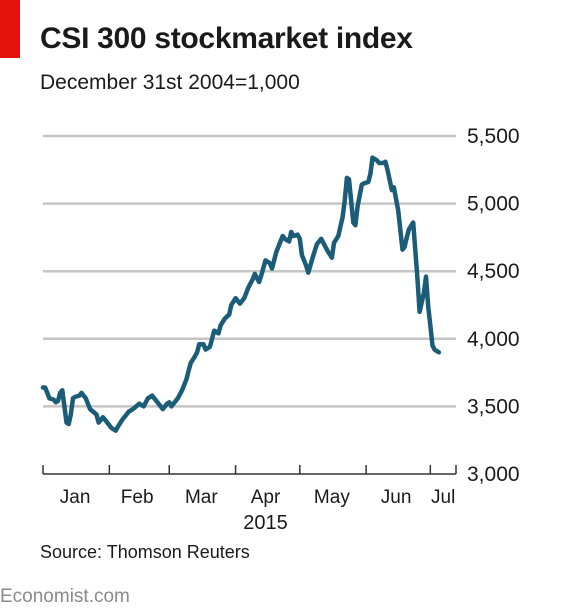 This screenshot has height=616, width=580. I want to click on x-tick-label: Apr, so click(266, 497).